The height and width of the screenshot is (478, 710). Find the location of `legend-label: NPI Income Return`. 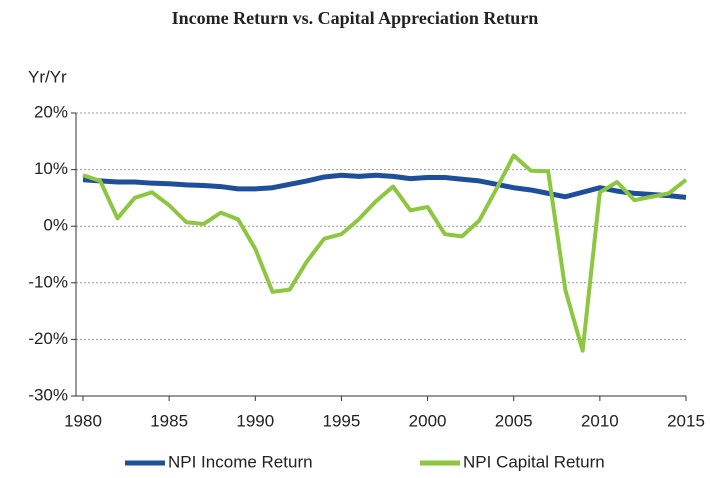

legend-label: NPI Income Return is located at coordinates (240, 461).